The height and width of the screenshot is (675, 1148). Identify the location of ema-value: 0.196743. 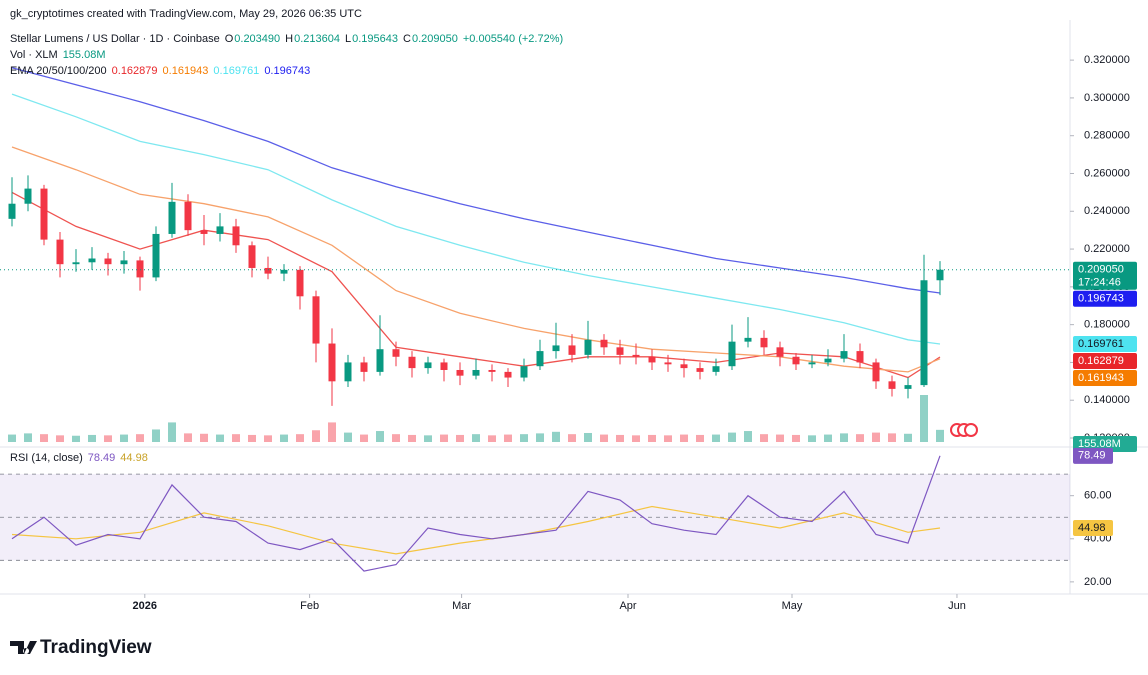
(287, 71).